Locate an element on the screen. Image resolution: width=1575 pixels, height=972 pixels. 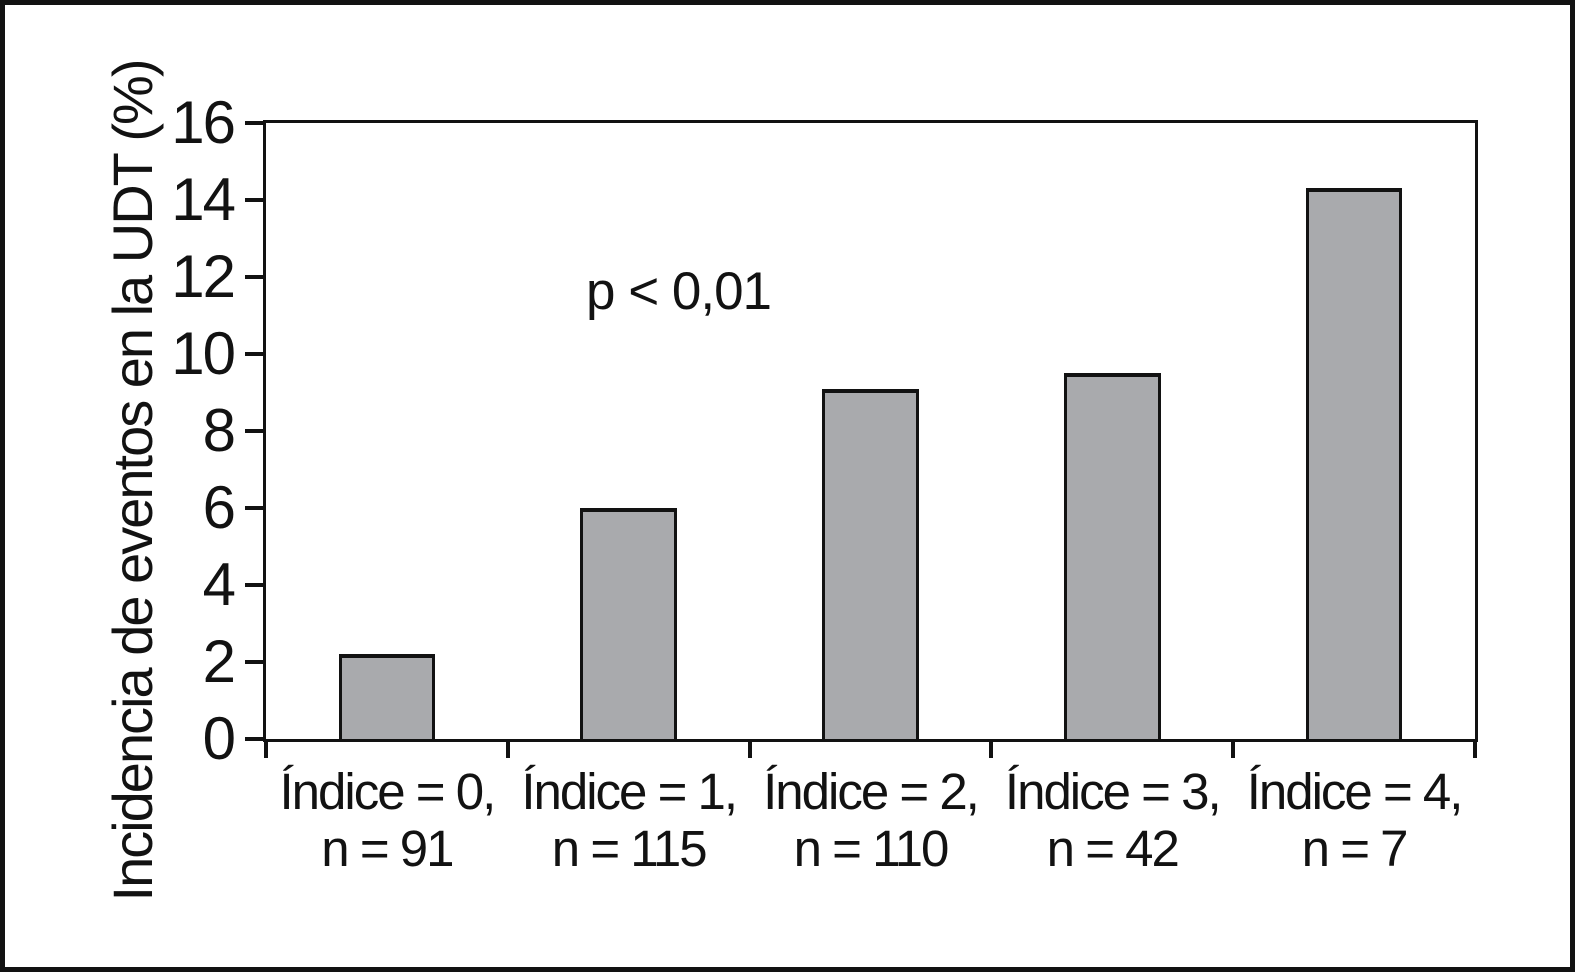
y-tick-label: 14 is located at coordinates (203, 199).